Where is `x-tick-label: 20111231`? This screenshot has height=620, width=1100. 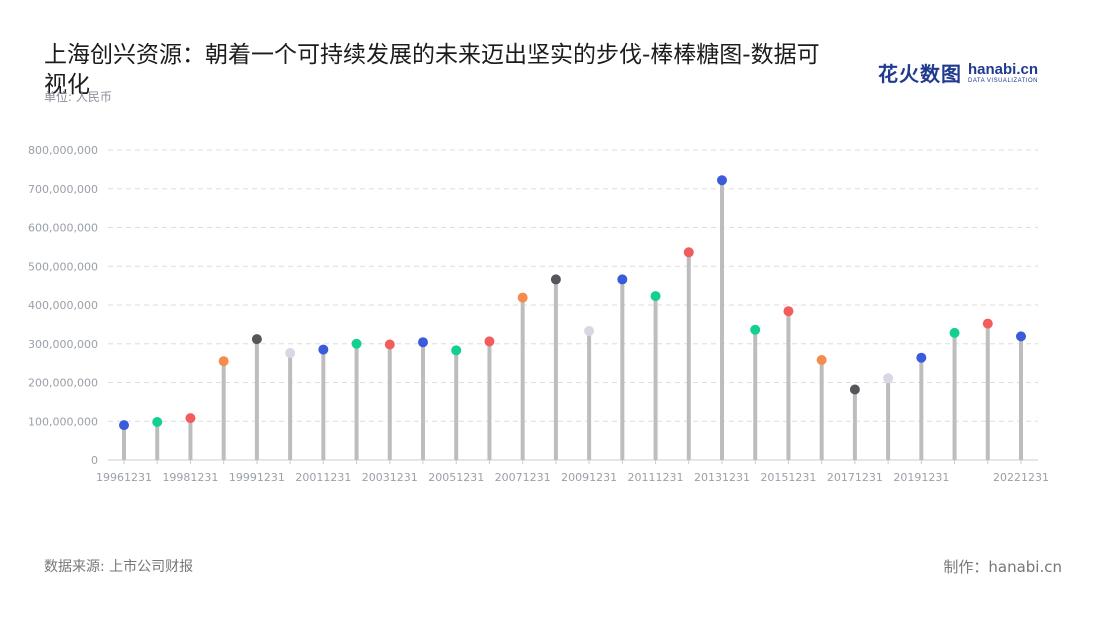 x-tick-label: 20111231 is located at coordinates (656, 477).